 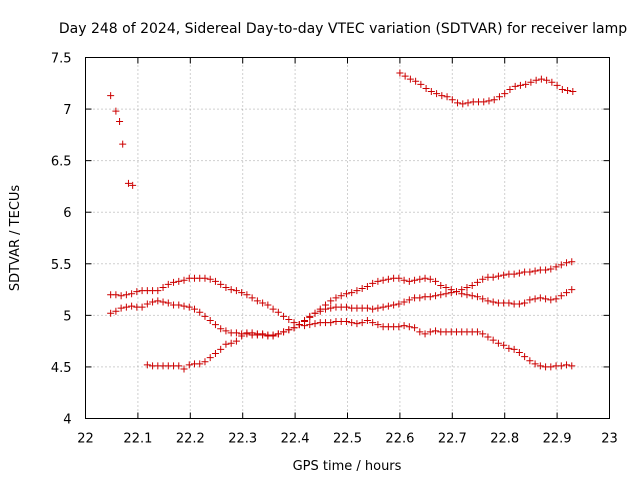 What do you see at coordinates (122, 140) in the screenshot?
I see `series-decaying-start` at bounding box center [122, 140].